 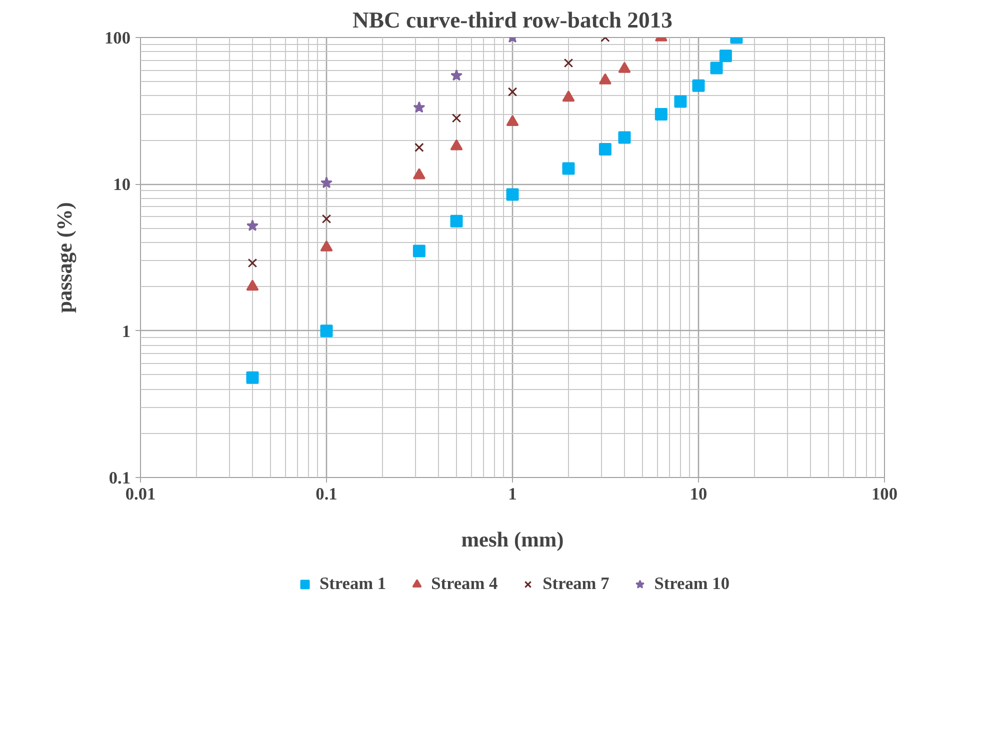 I want to click on y-tick-label: 100, so click(x=117, y=38).